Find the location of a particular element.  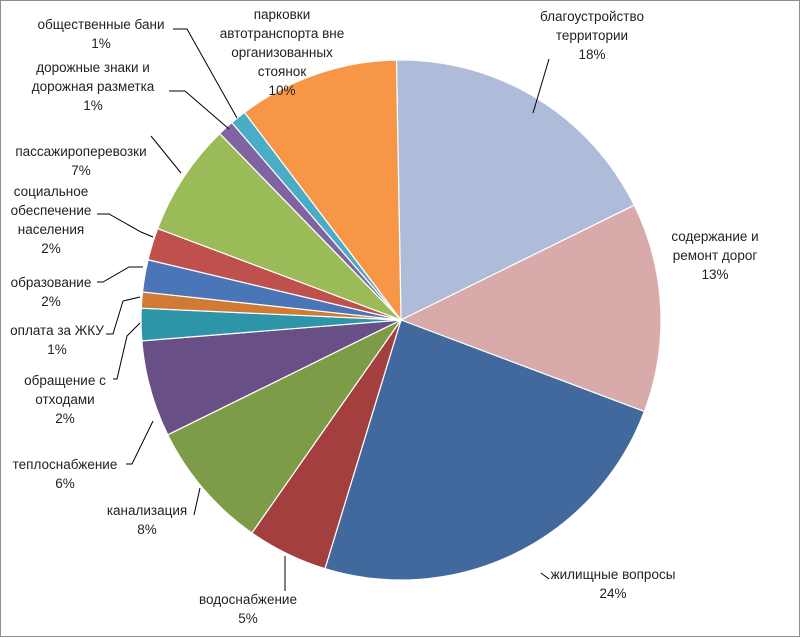

slice-label-line: дорожные знаки и is located at coordinates (93, 67).